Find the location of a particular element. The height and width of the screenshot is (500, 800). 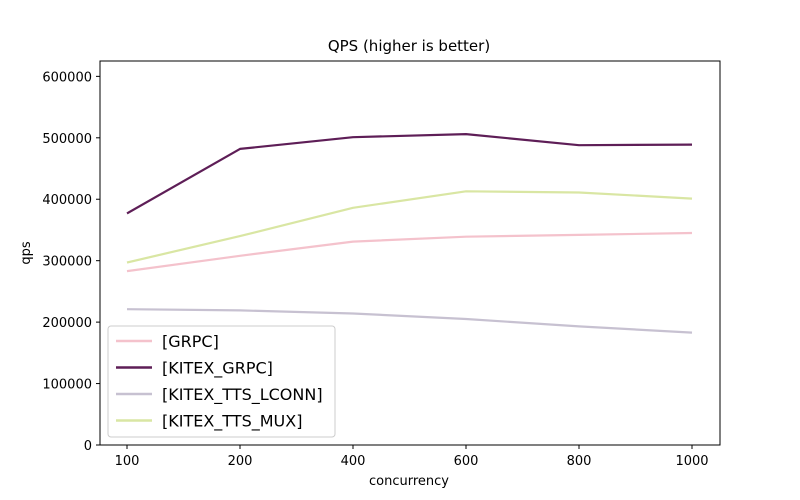

x-tick-label: 1000 is located at coordinates (691, 461).